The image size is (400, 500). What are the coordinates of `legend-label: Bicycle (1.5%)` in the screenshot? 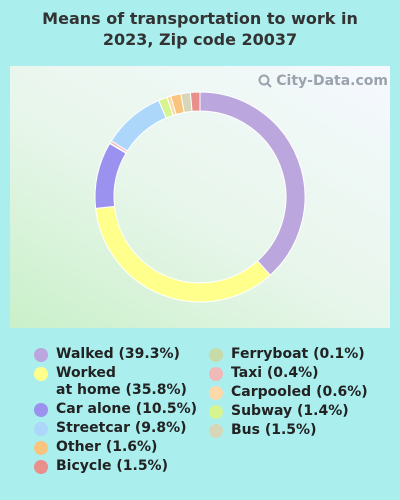 It's located at (112, 466).